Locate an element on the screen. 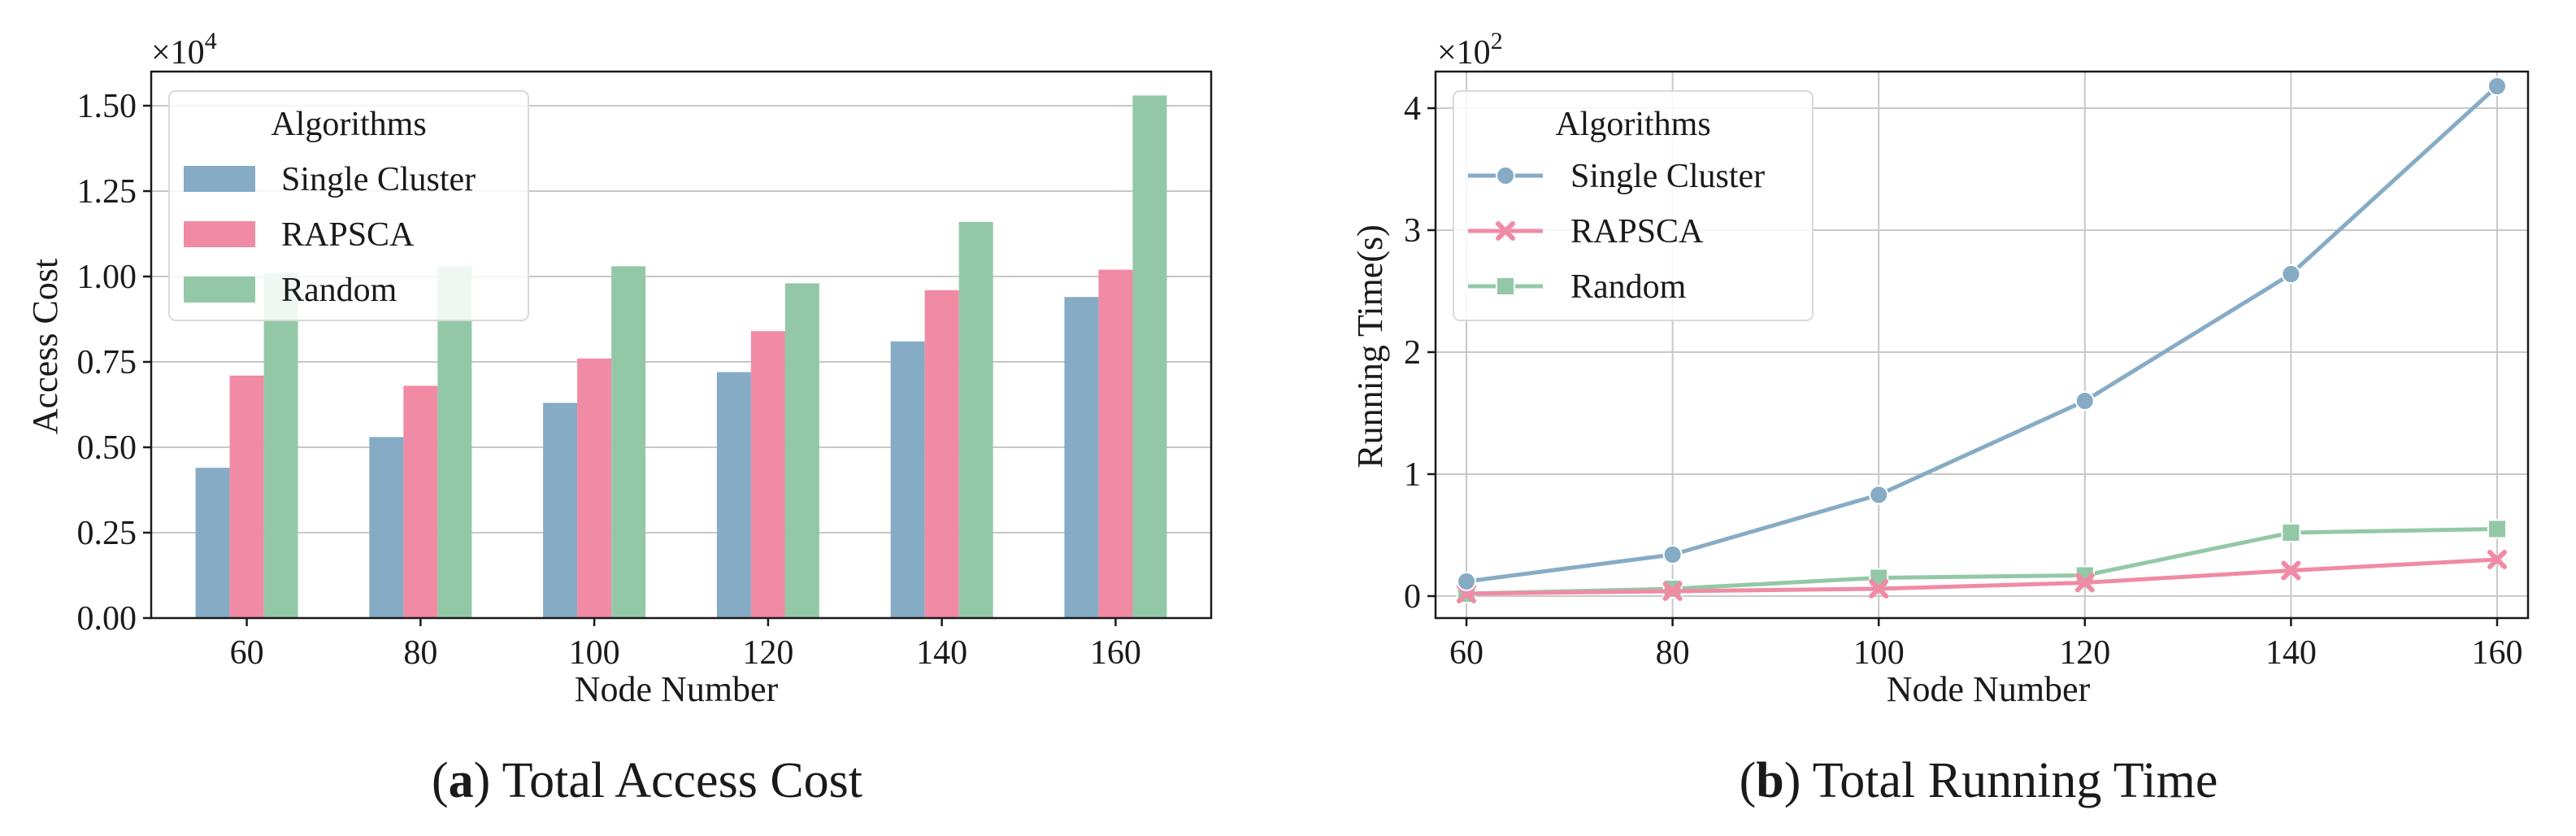 Image resolution: width=2576 pixels, height=836 pixels. a-y-tick-label: 0.00 is located at coordinates (107, 619).